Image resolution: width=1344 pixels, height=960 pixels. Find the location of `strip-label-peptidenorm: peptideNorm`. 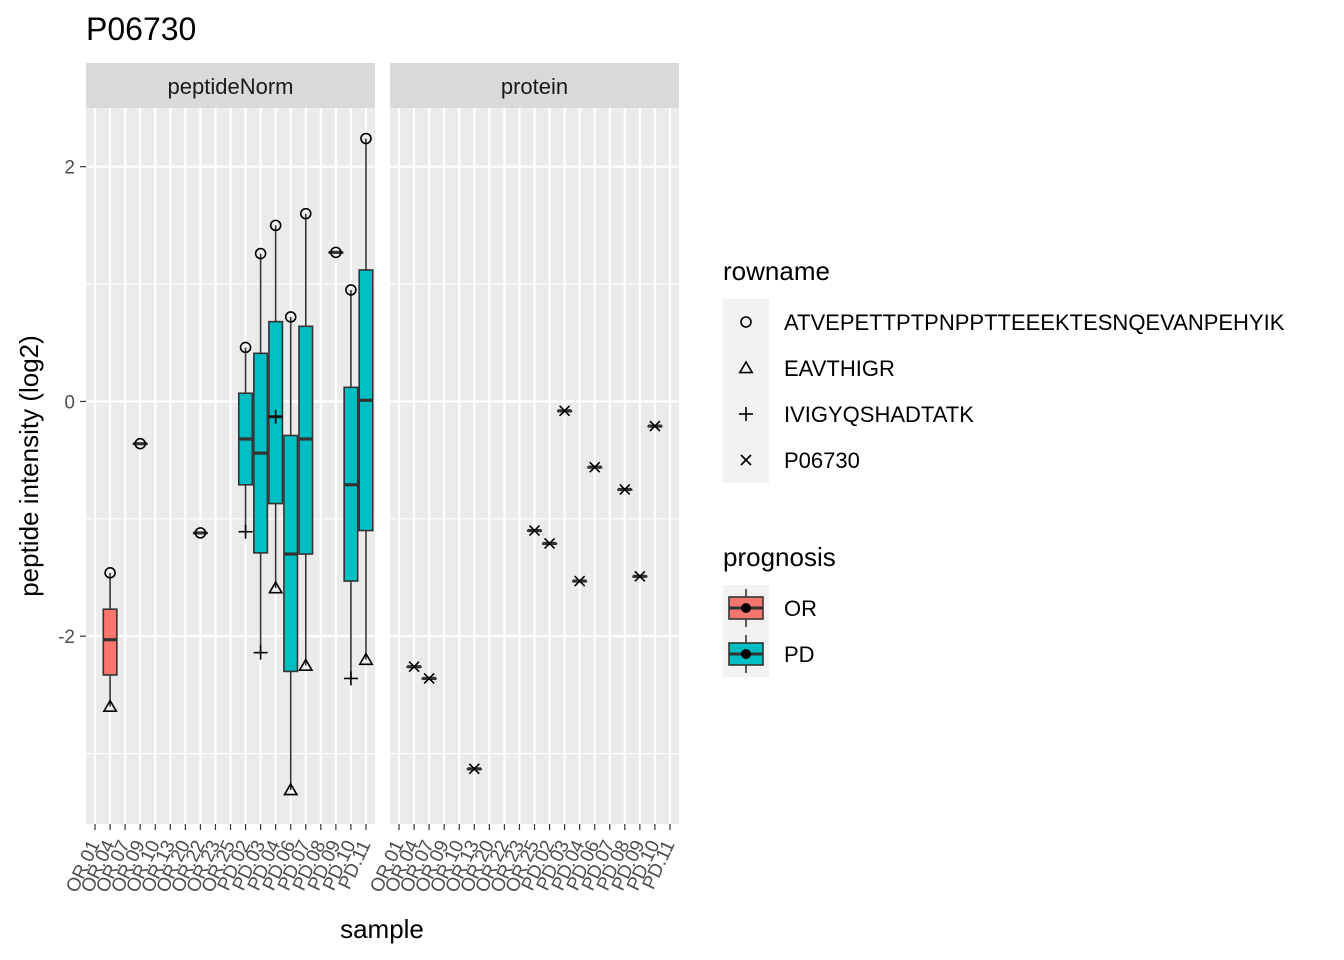

strip-label-peptidenorm: peptideNorm is located at coordinates (231, 86).